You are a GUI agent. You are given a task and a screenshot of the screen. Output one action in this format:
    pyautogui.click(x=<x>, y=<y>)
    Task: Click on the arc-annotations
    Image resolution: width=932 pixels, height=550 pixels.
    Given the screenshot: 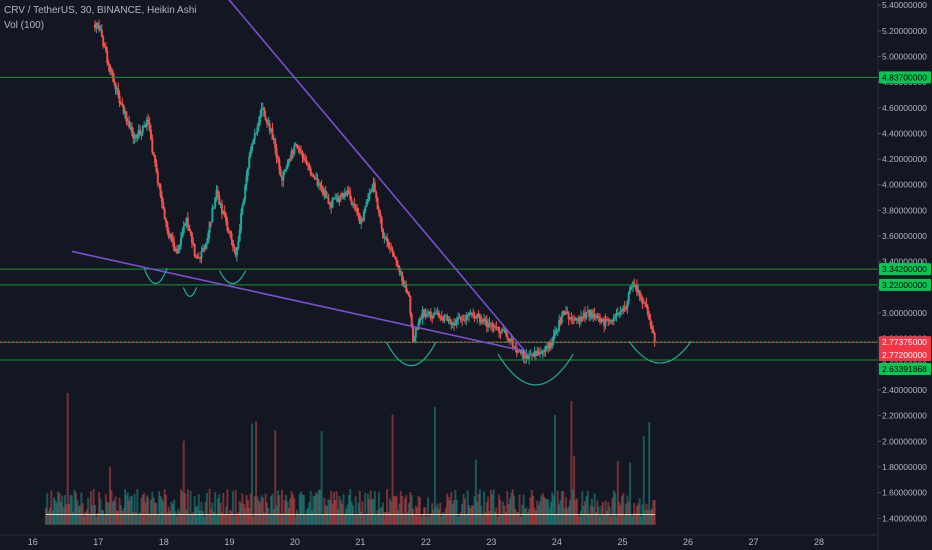 What is the action you would take?
    pyautogui.click(x=417, y=326)
    